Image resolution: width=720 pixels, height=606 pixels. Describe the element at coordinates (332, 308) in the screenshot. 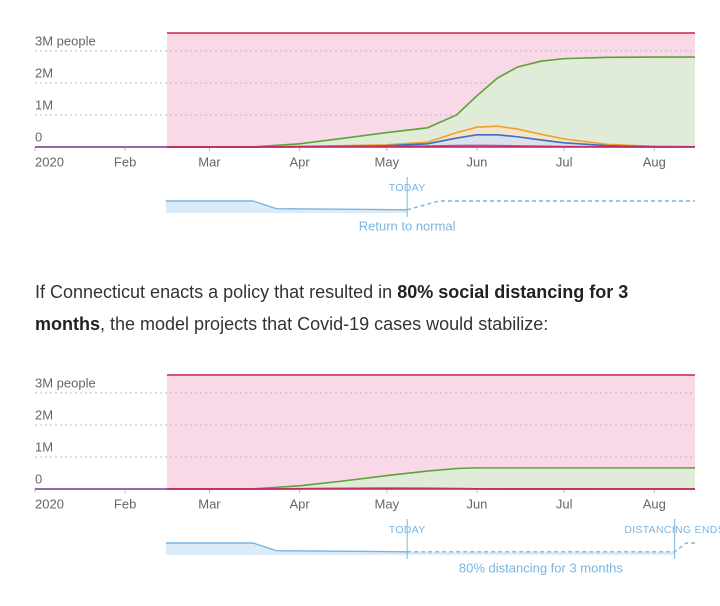

I see `bold-text: 80% social distancing for 3 months` at that location.